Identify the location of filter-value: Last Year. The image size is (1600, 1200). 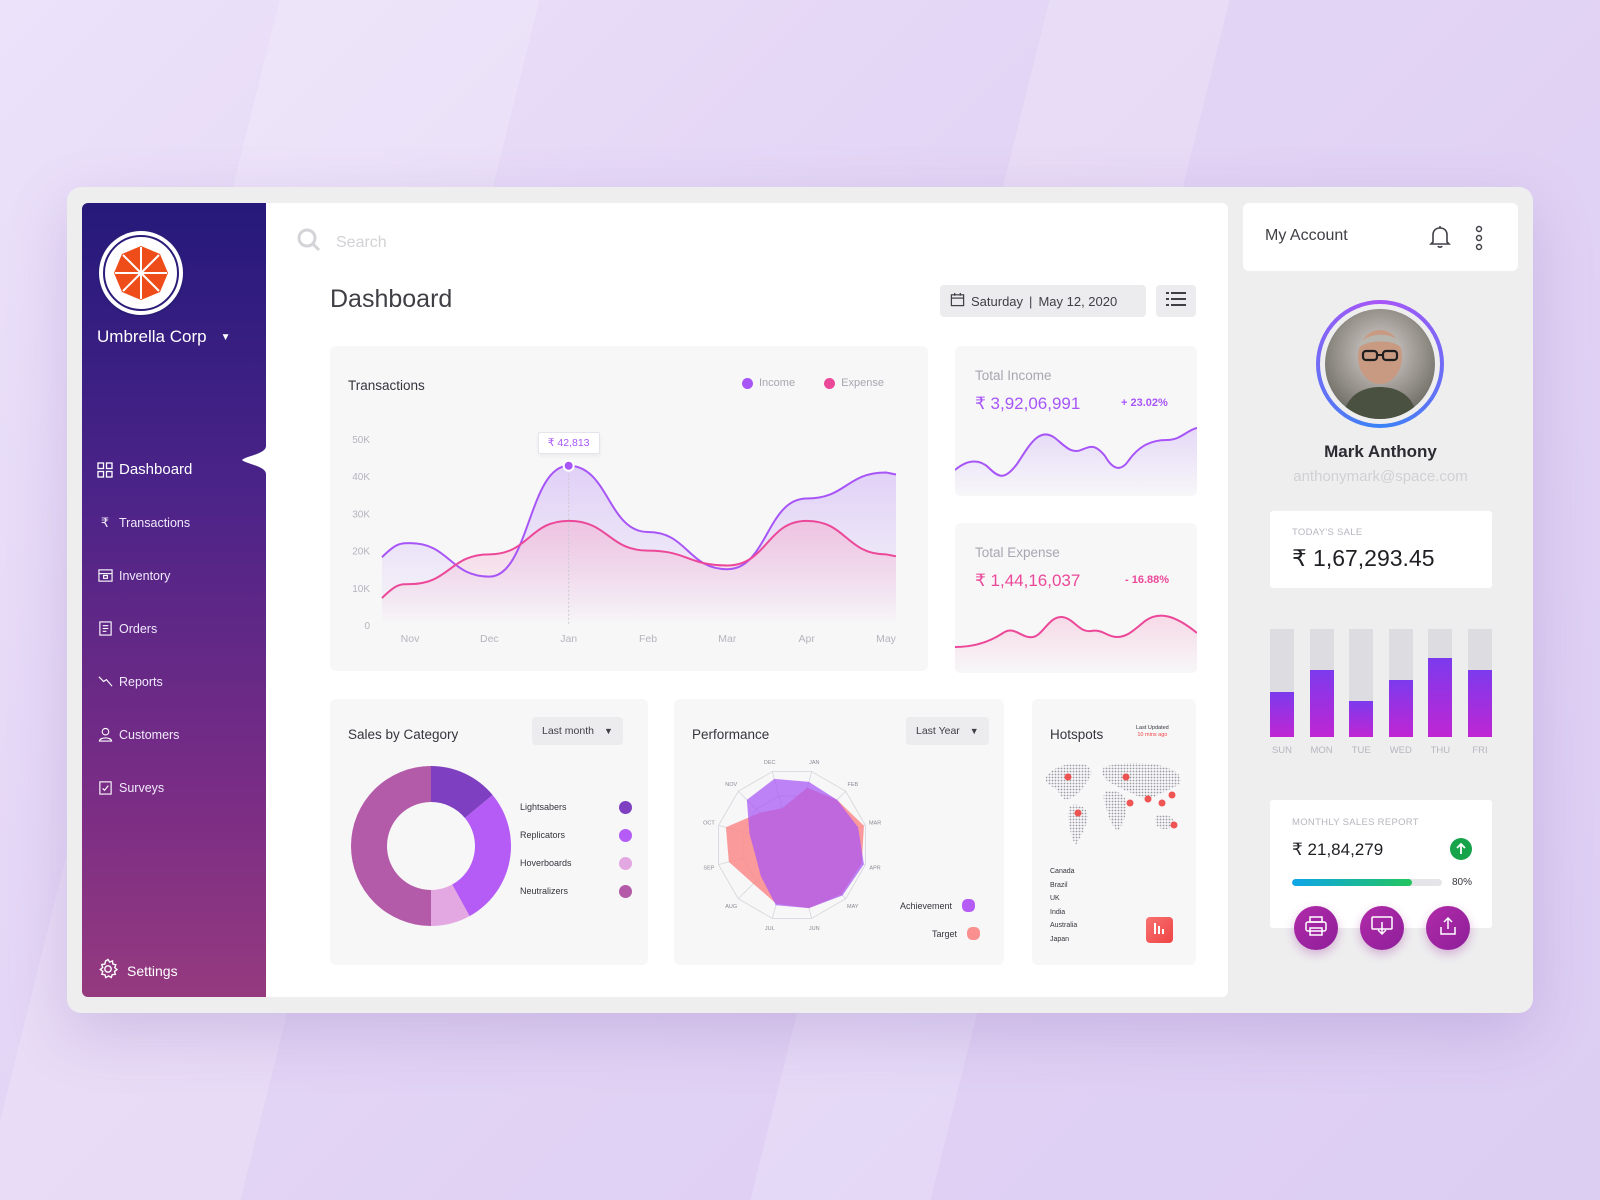
(938, 731).